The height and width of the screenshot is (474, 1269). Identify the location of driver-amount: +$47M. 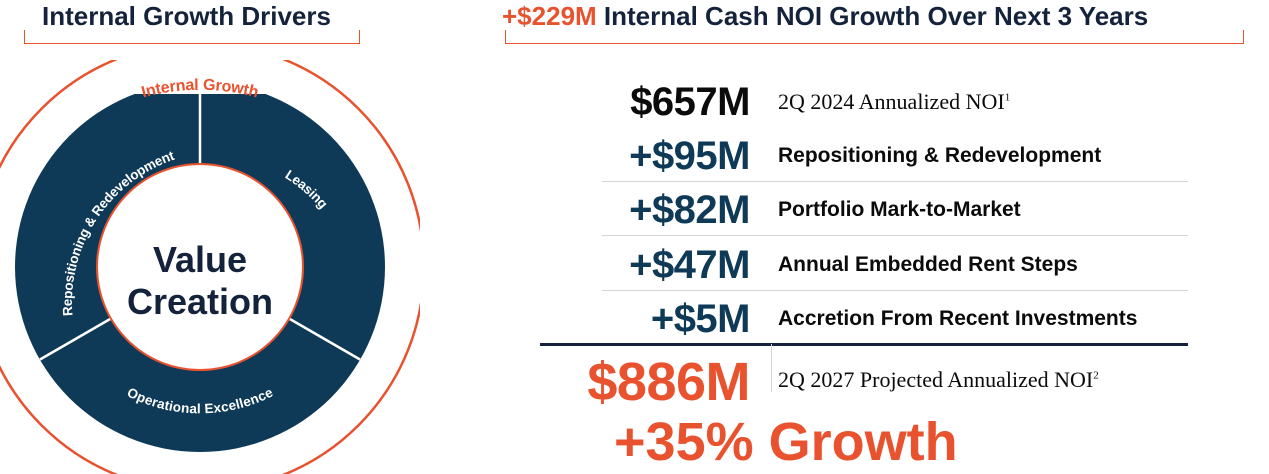
(689, 265).